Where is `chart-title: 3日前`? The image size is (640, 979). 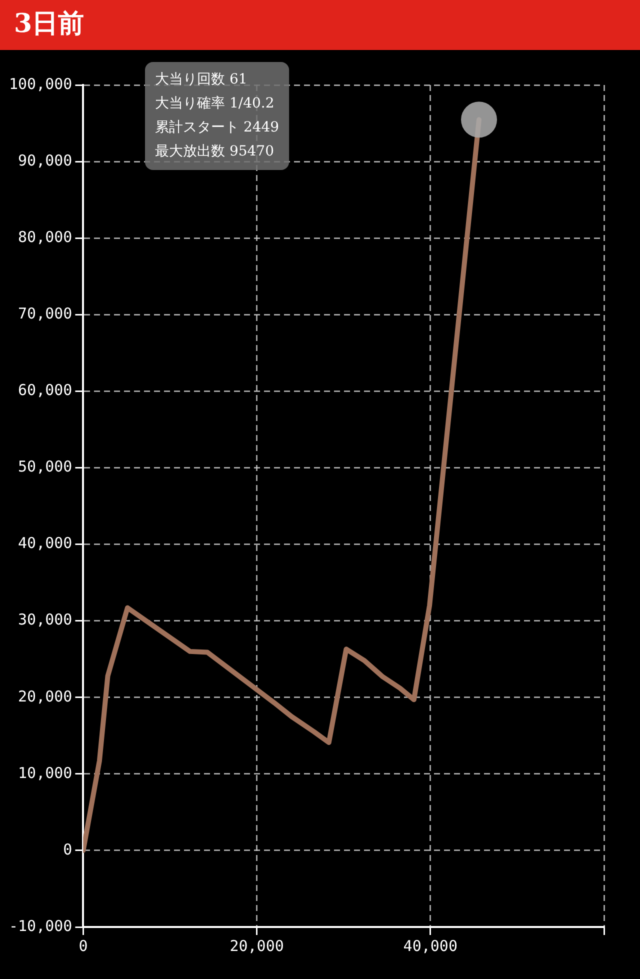
chart-title: 3日前 is located at coordinates (320, 25).